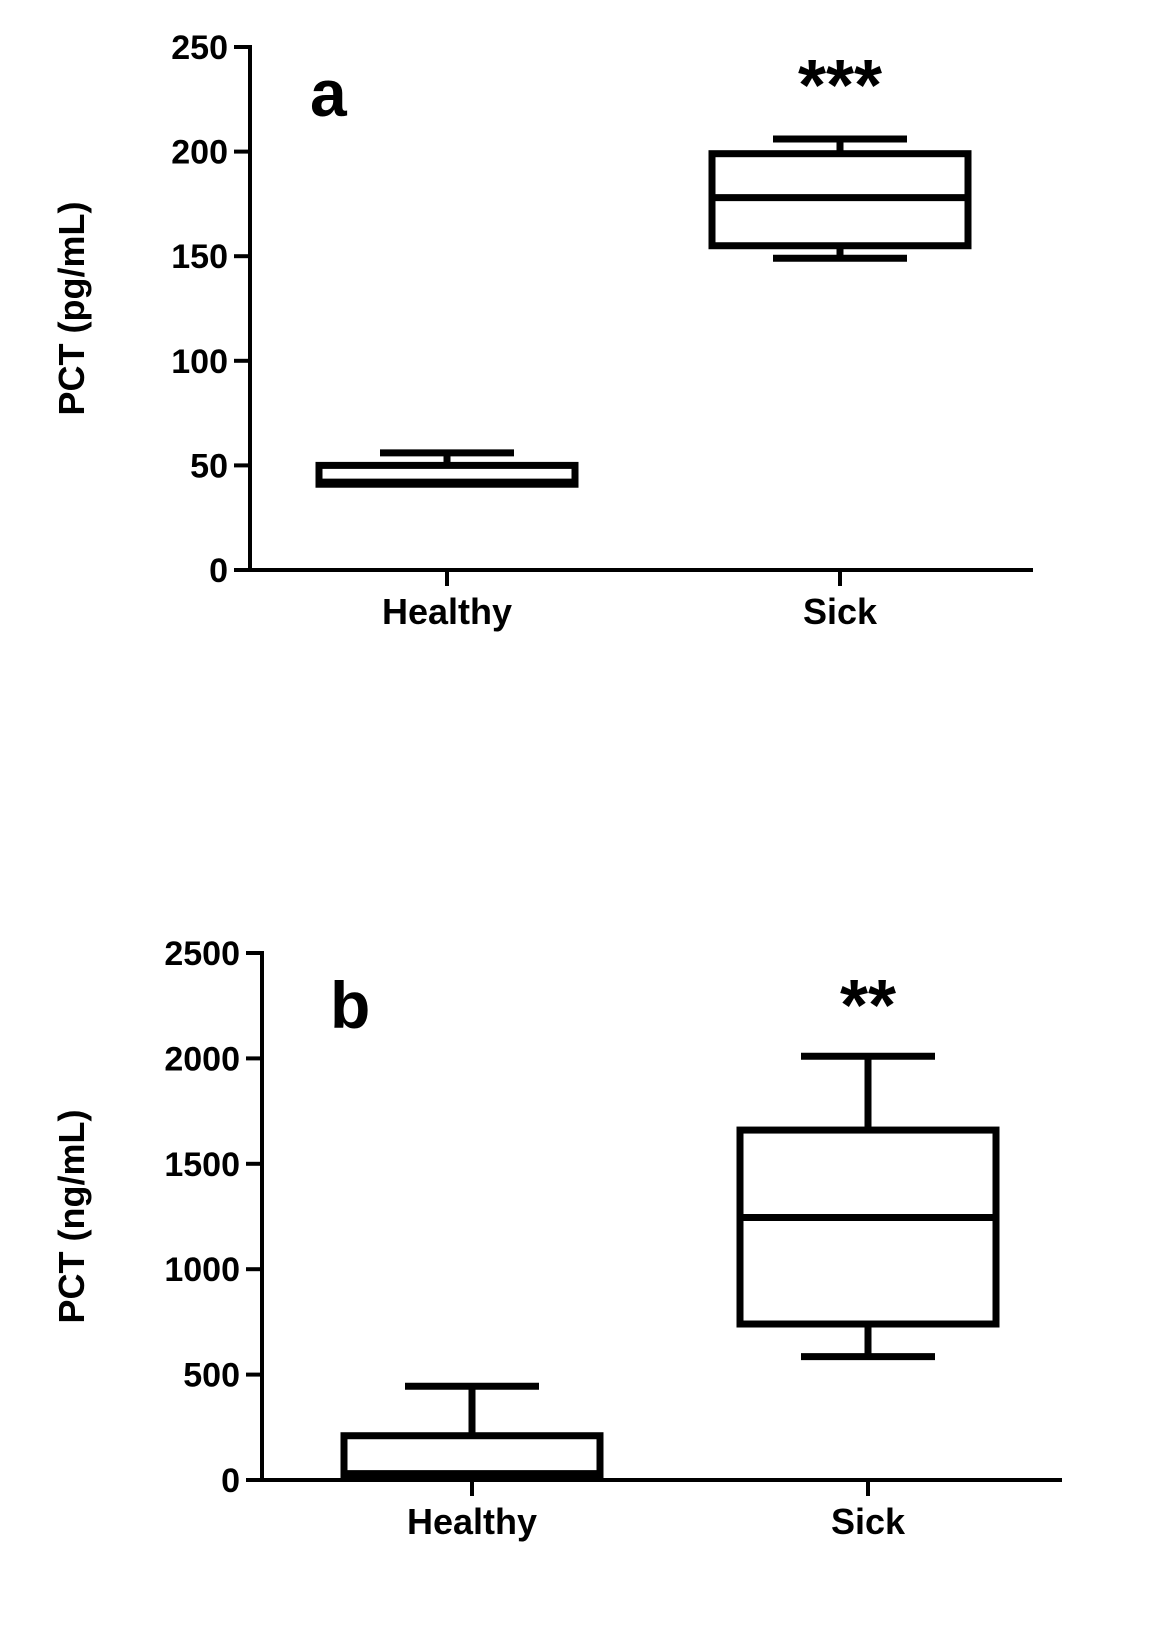 Image resolution: width=1155 pixels, height=1648 pixels. What do you see at coordinates (840, 86) in the screenshot?
I see `box-sick-significance: ***` at bounding box center [840, 86].